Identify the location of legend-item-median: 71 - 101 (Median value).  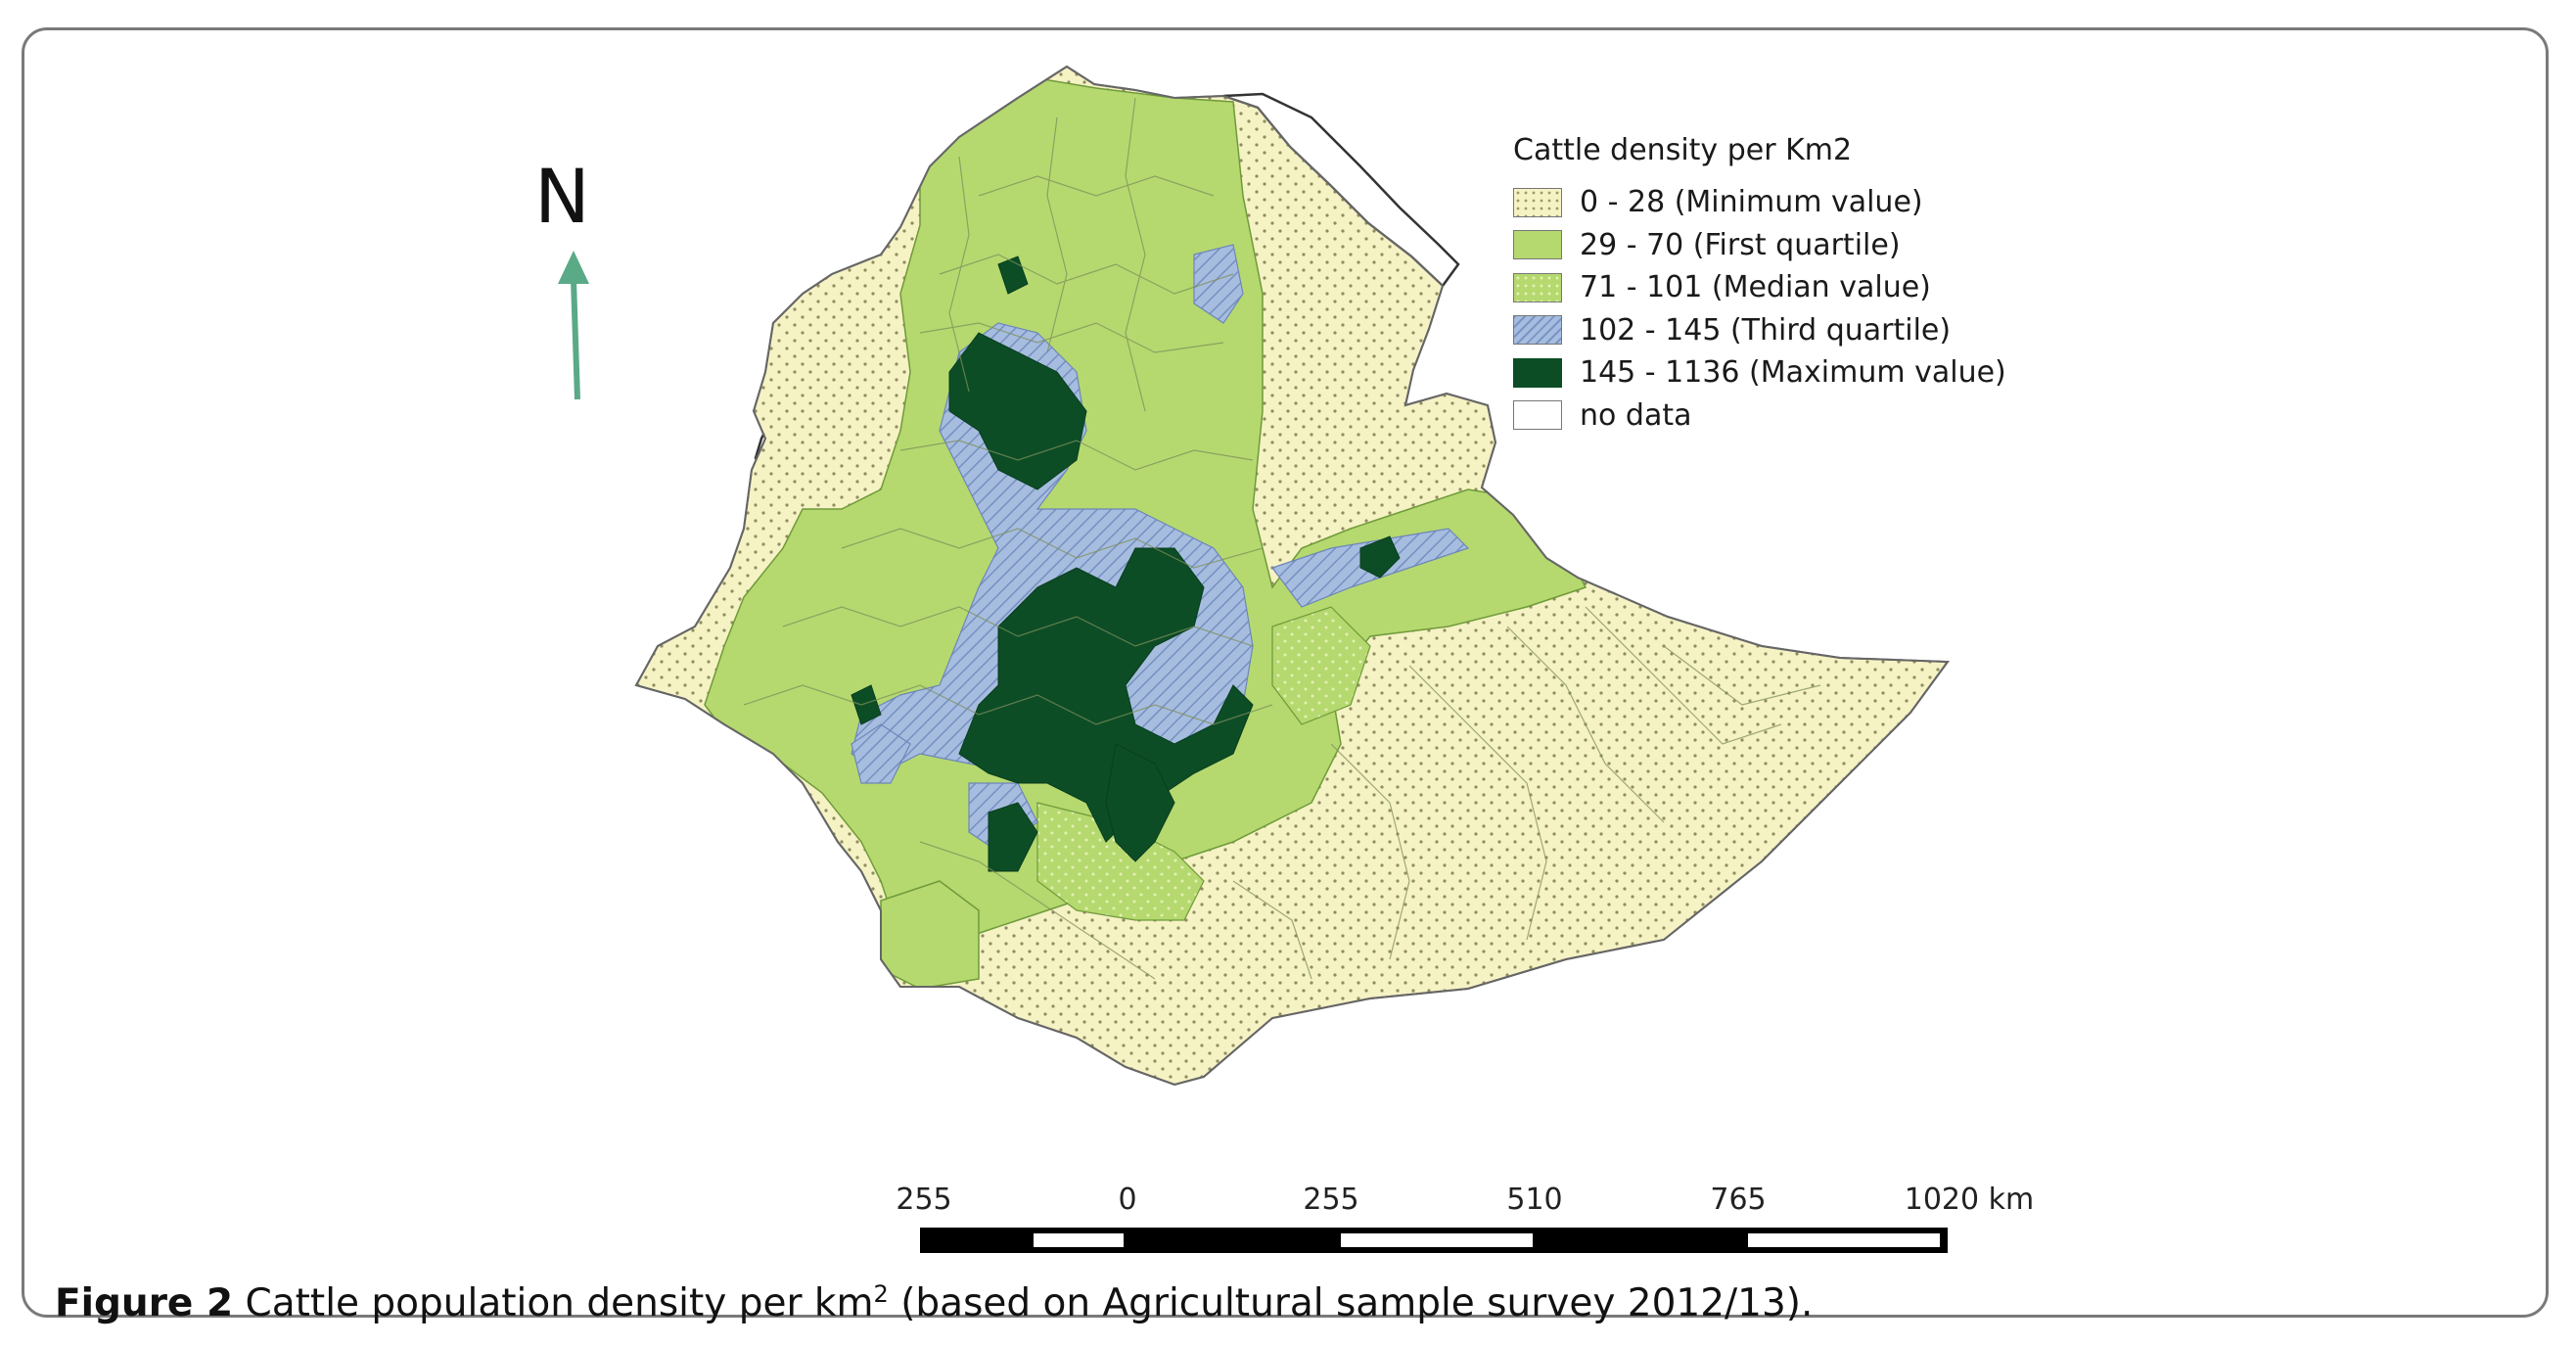
(1760, 287).